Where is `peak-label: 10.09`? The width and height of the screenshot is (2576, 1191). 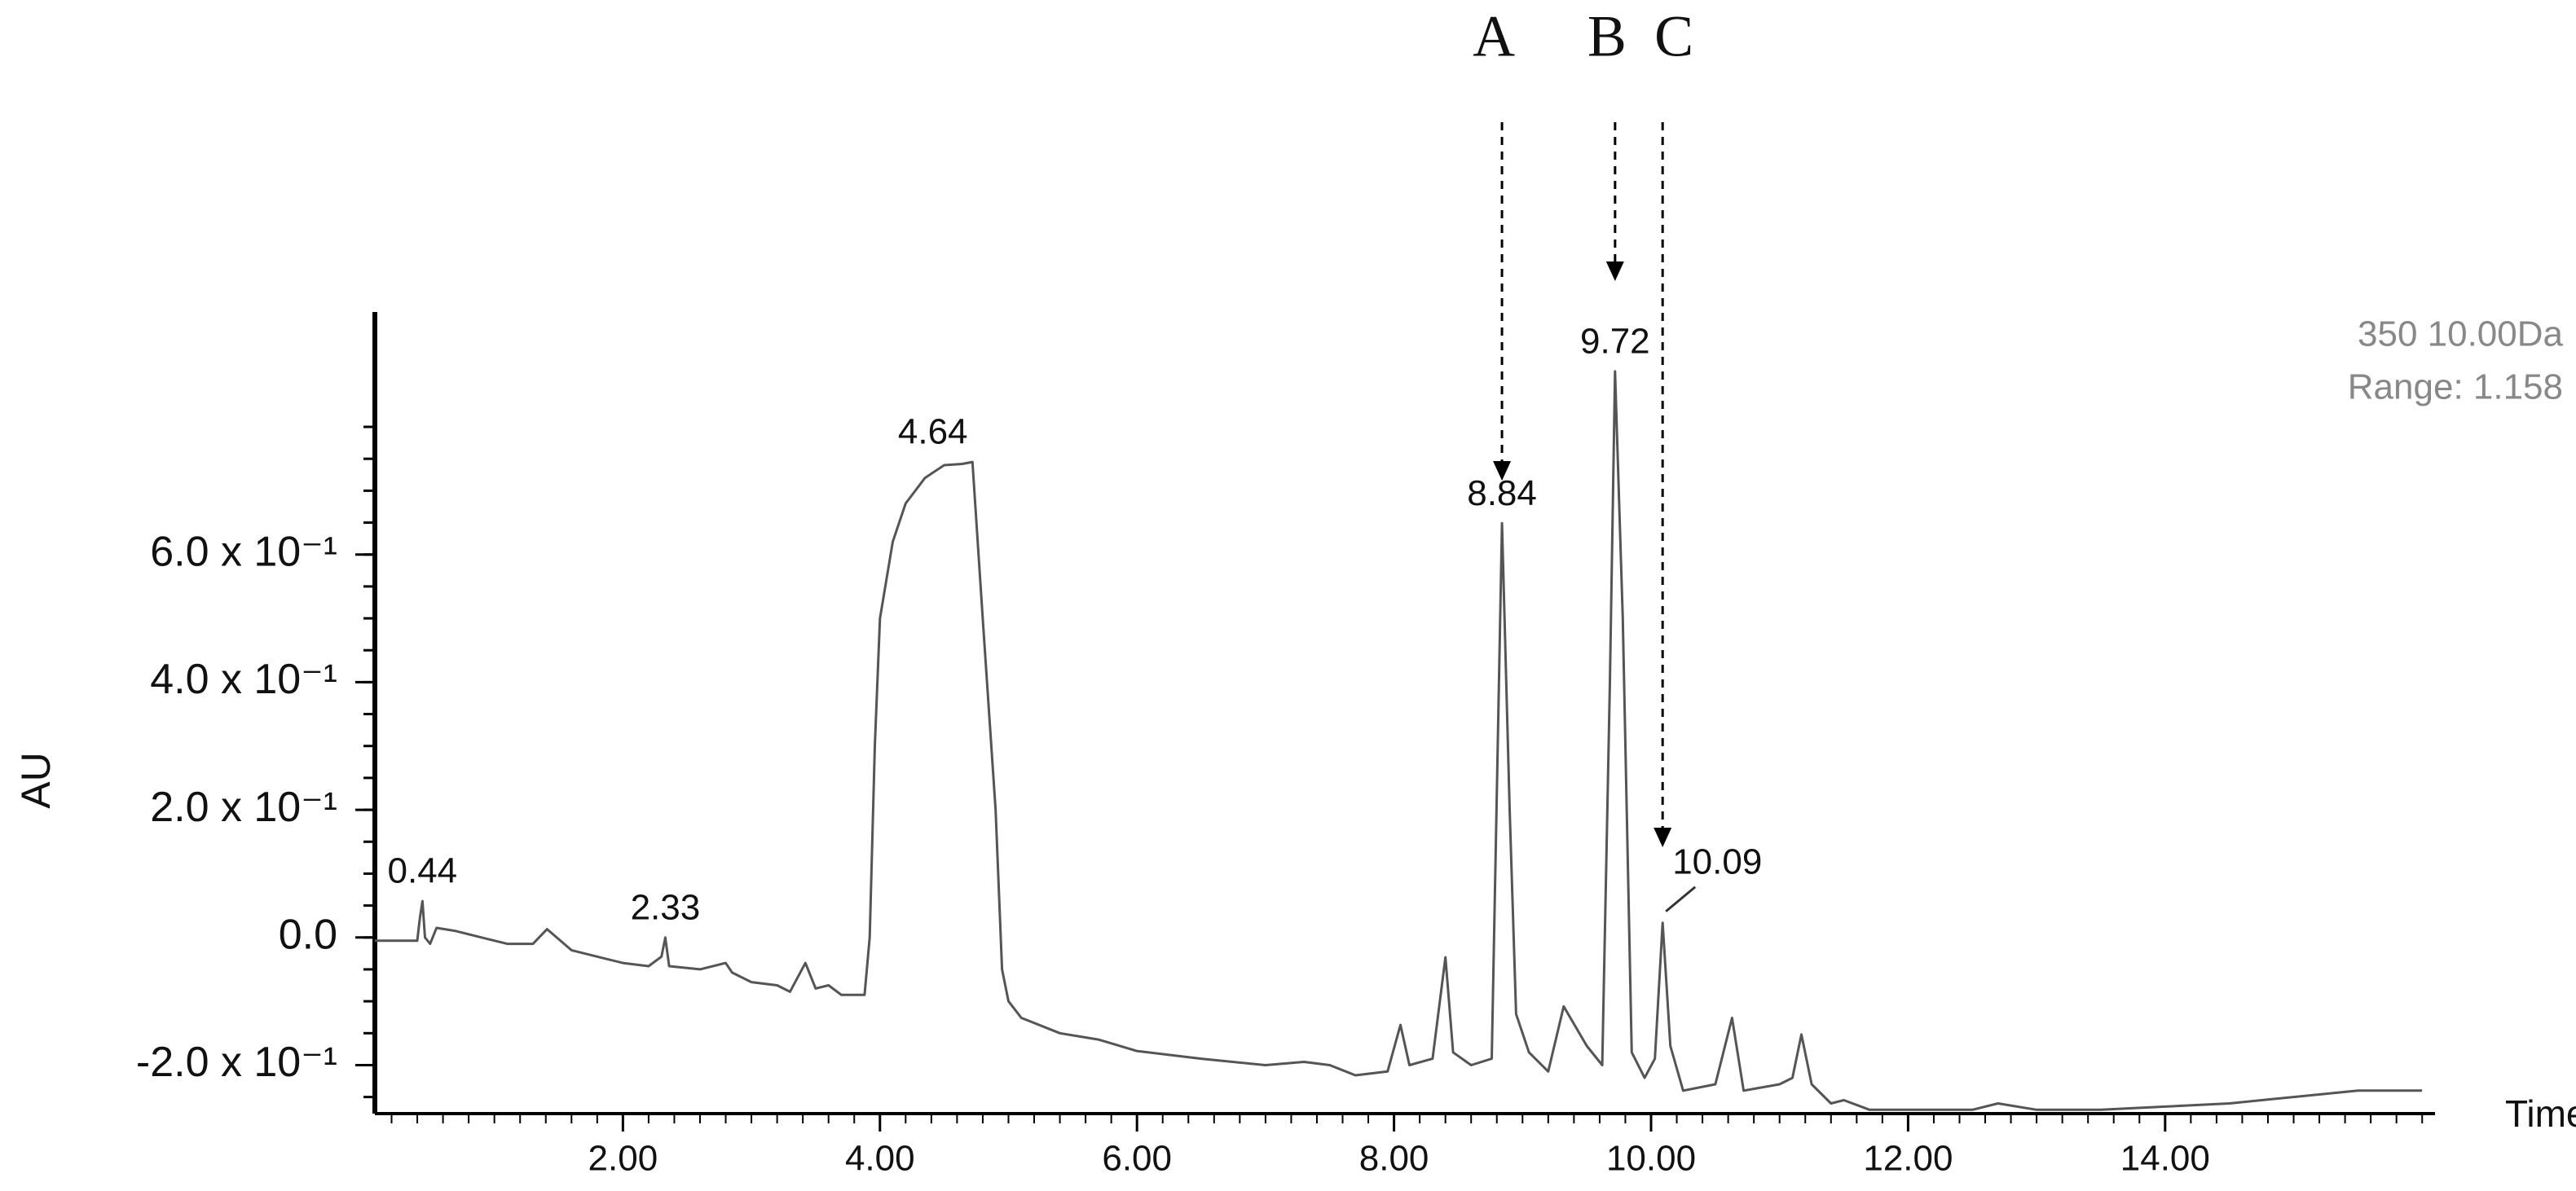
peak-label: 10.09 is located at coordinates (1717, 861).